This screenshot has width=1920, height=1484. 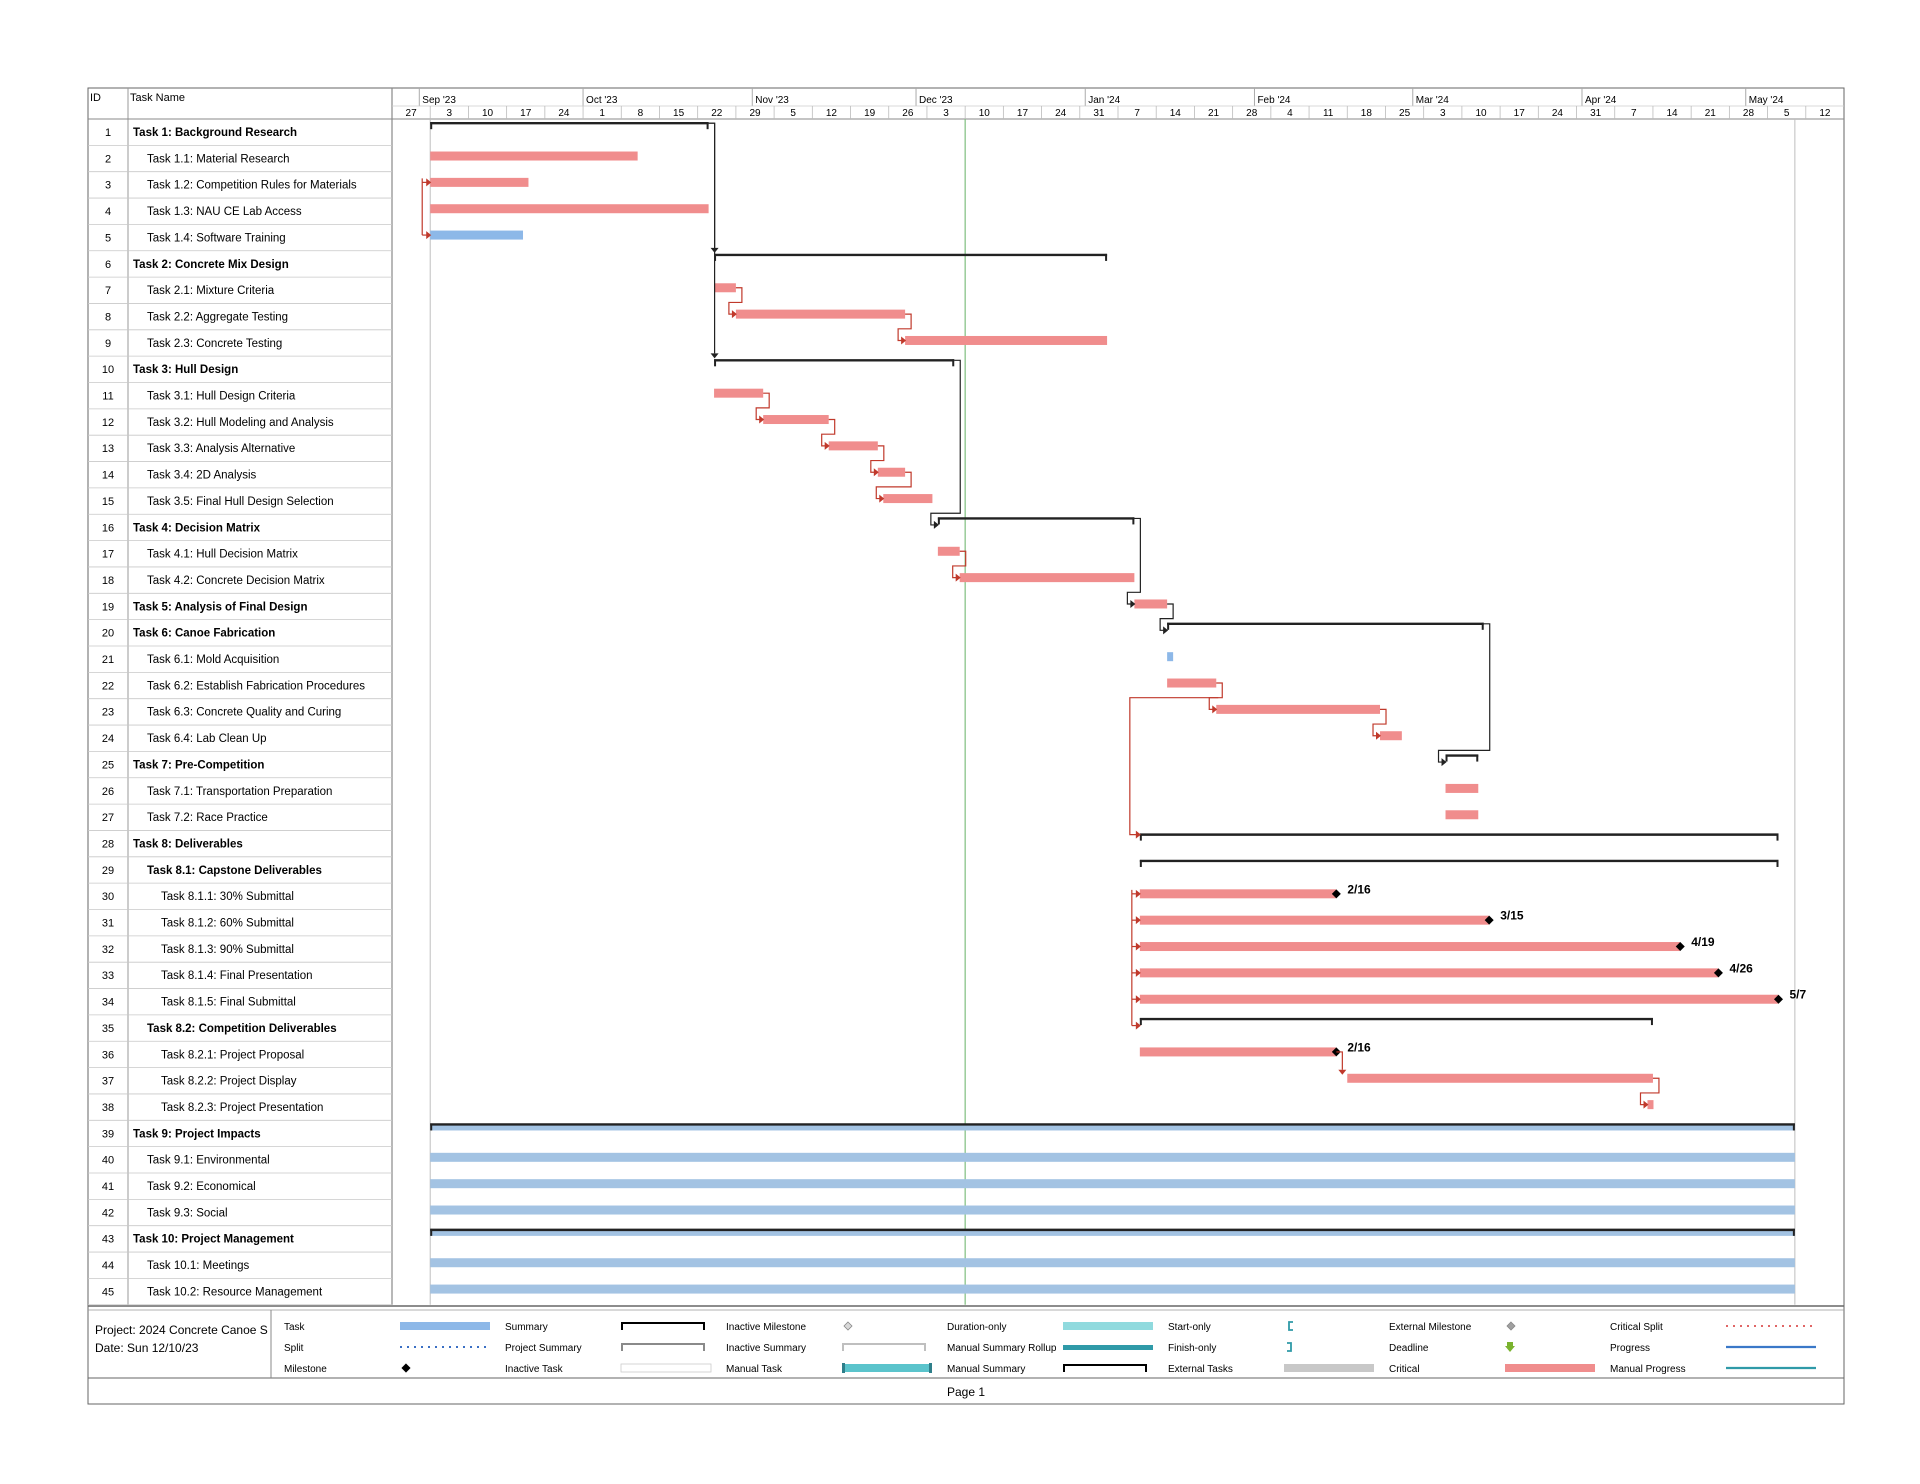 I want to click on task-row-name: Task 9.2: Economical, so click(x=201, y=1187).